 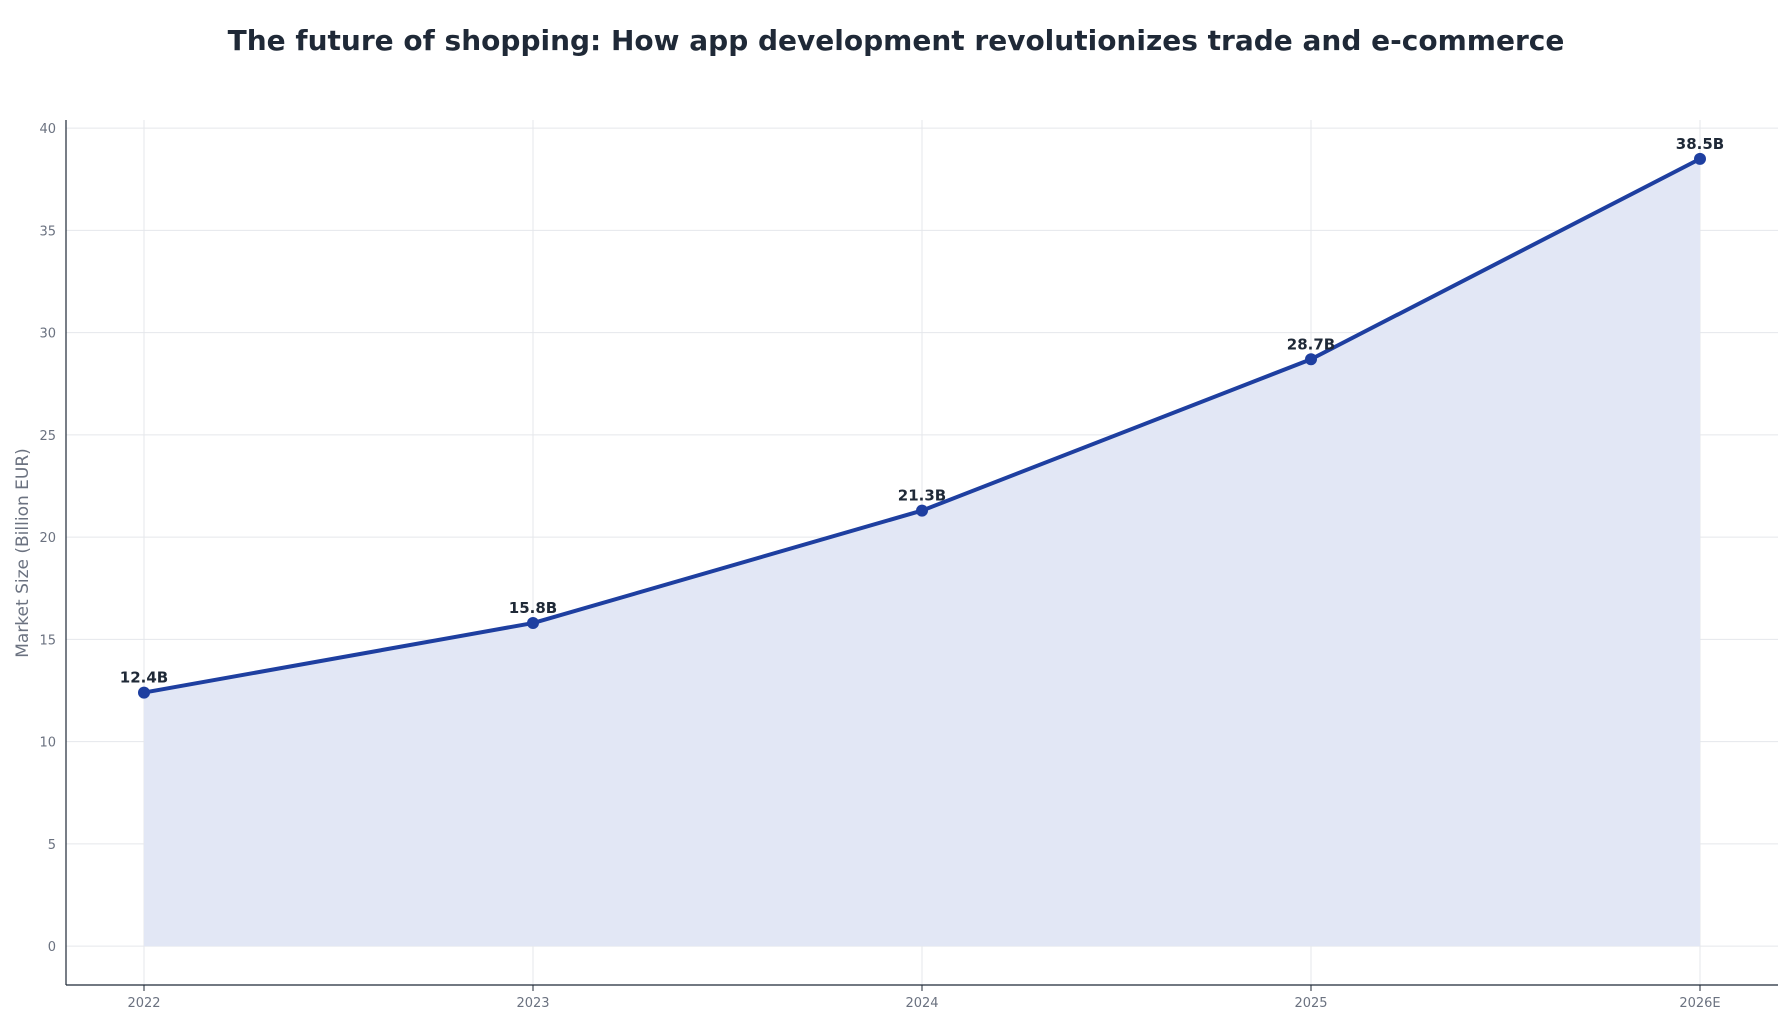 What do you see at coordinates (47, 743) in the screenshot?
I see `y-tick-label: 10` at bounding box center [47, 743].